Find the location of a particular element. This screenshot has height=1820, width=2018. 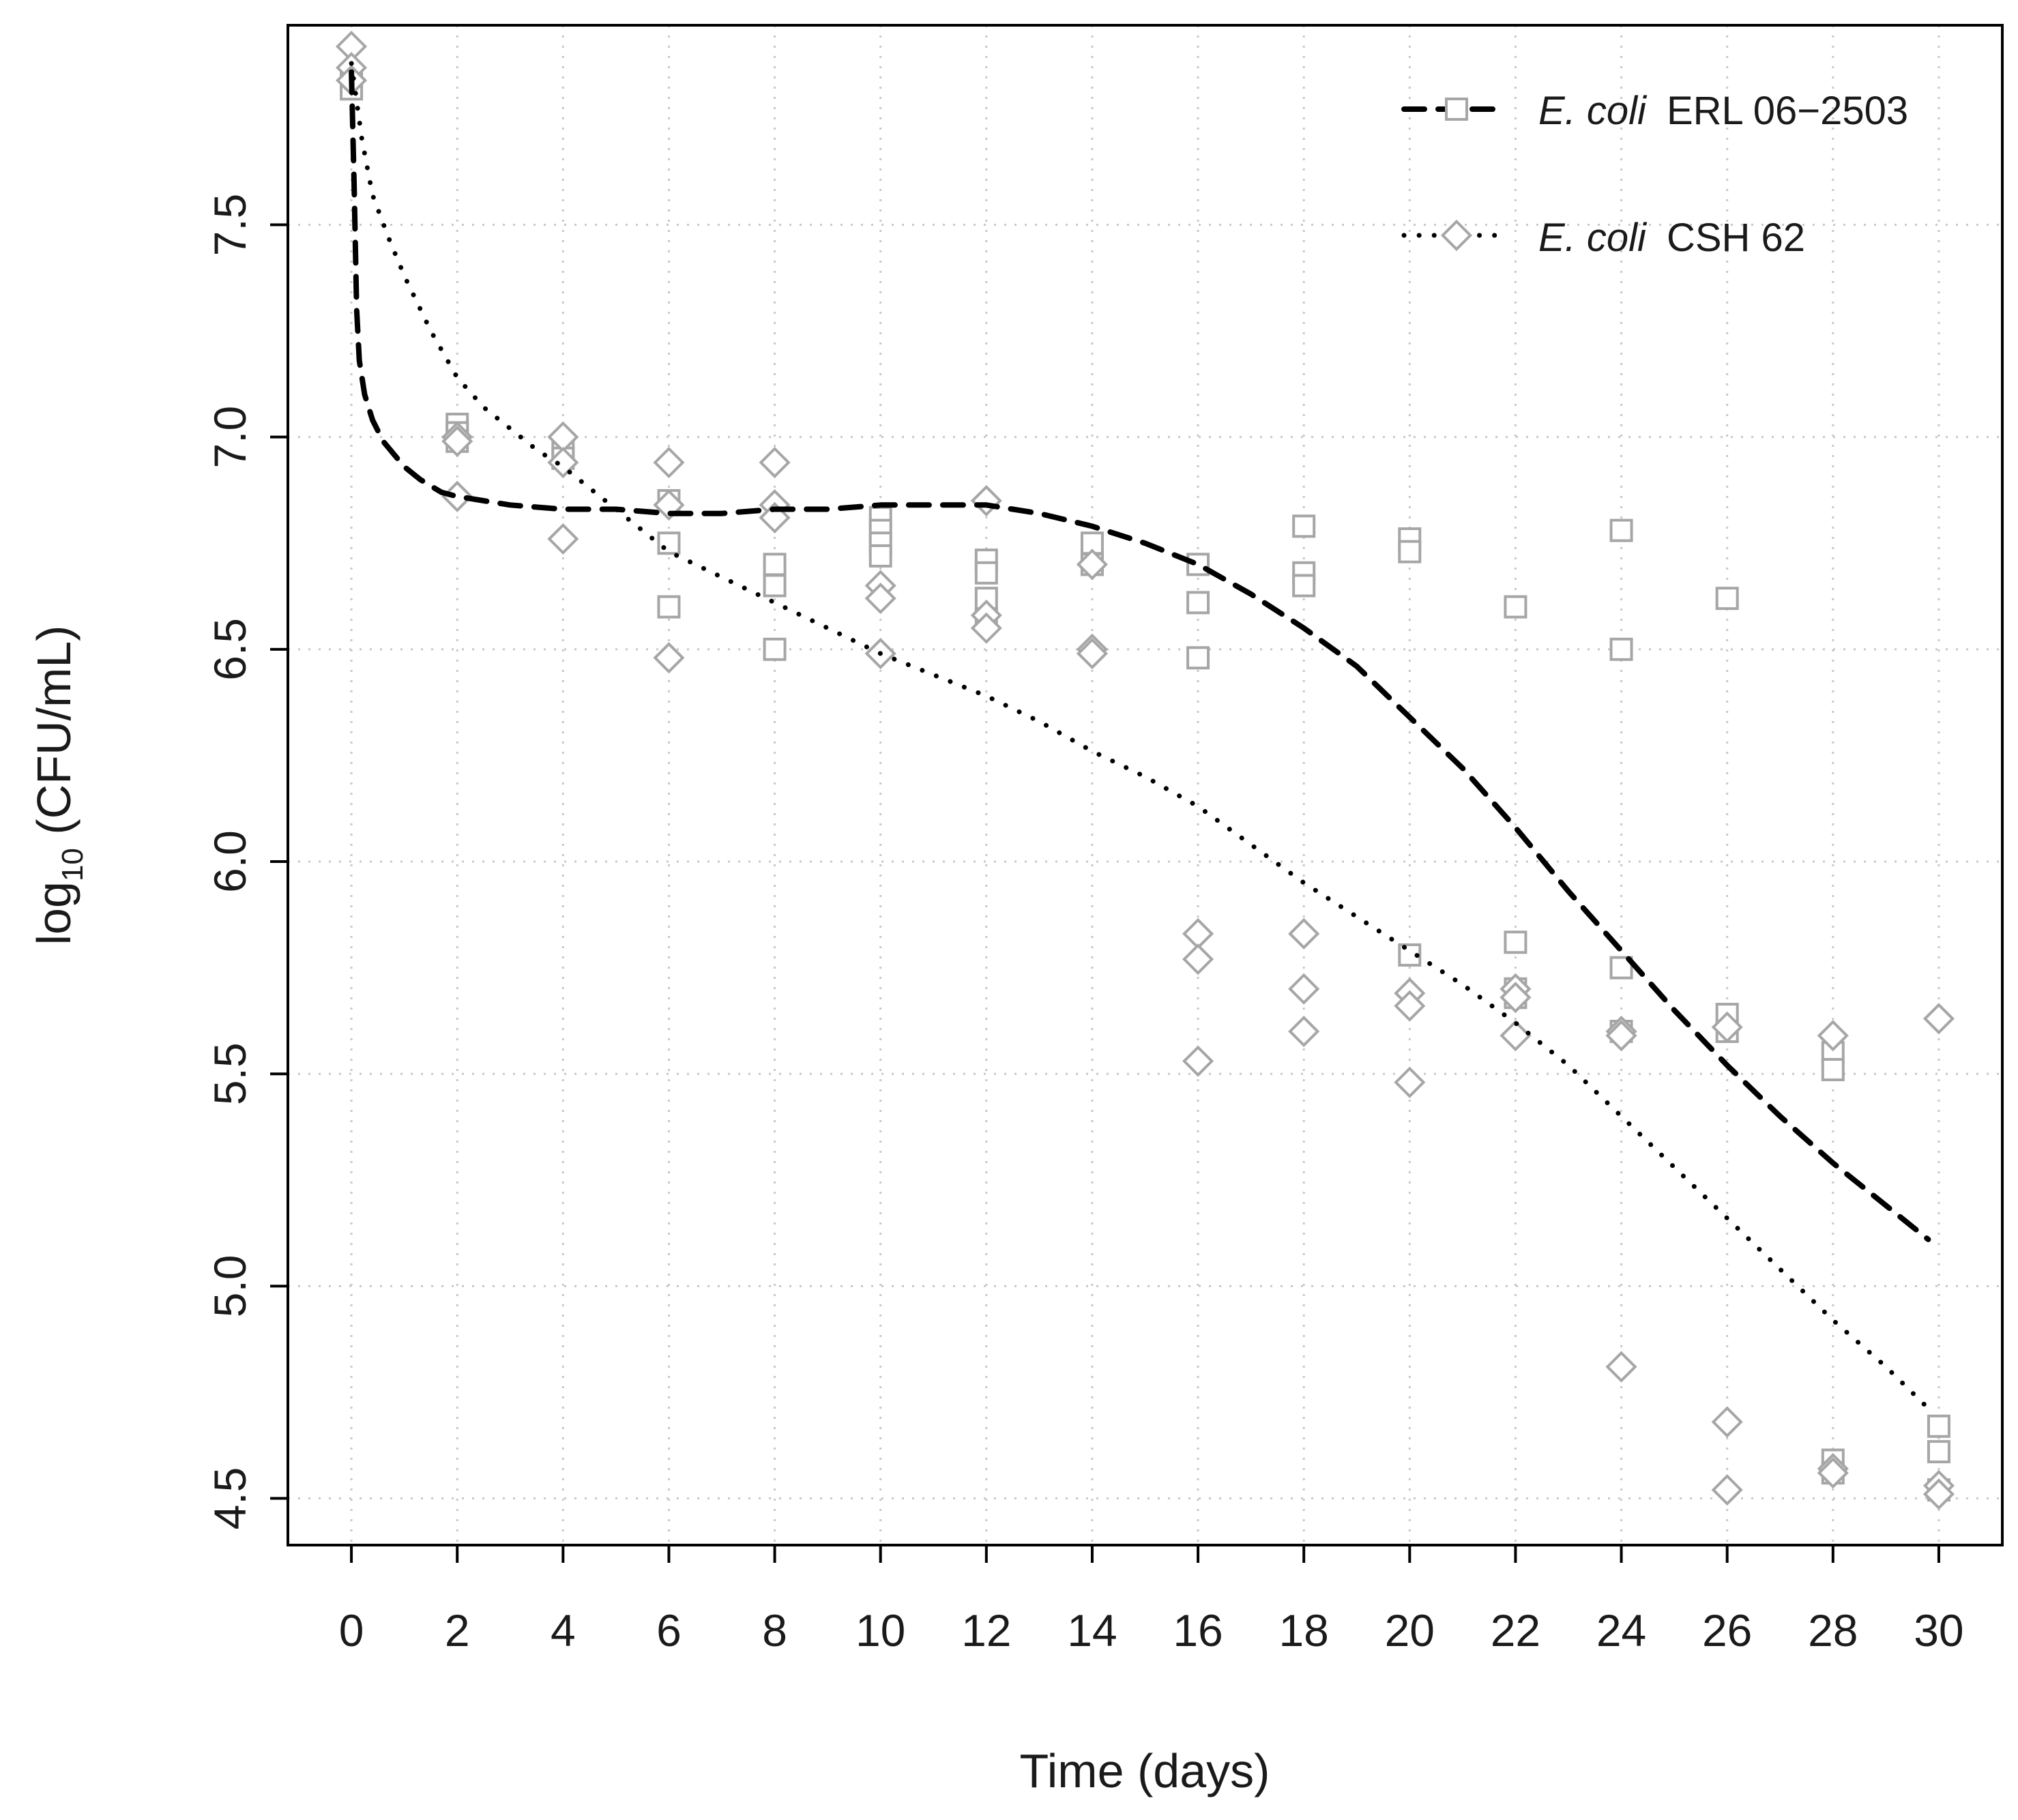

x-tick-label-18: 18 is located at coordinates (1303, 1630).